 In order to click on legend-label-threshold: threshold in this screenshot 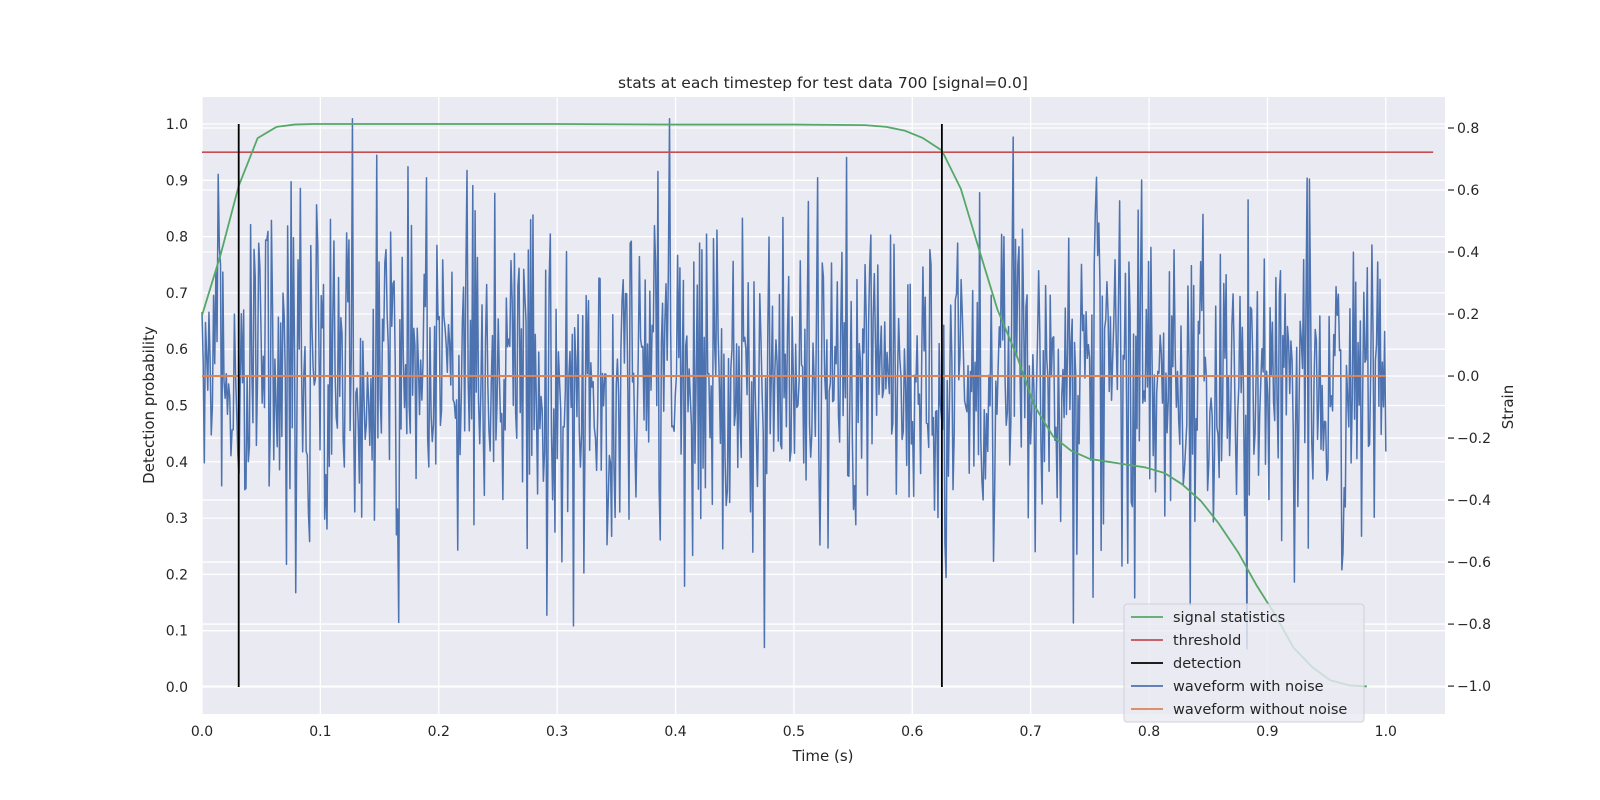, I will do `click(1207, 641)`.